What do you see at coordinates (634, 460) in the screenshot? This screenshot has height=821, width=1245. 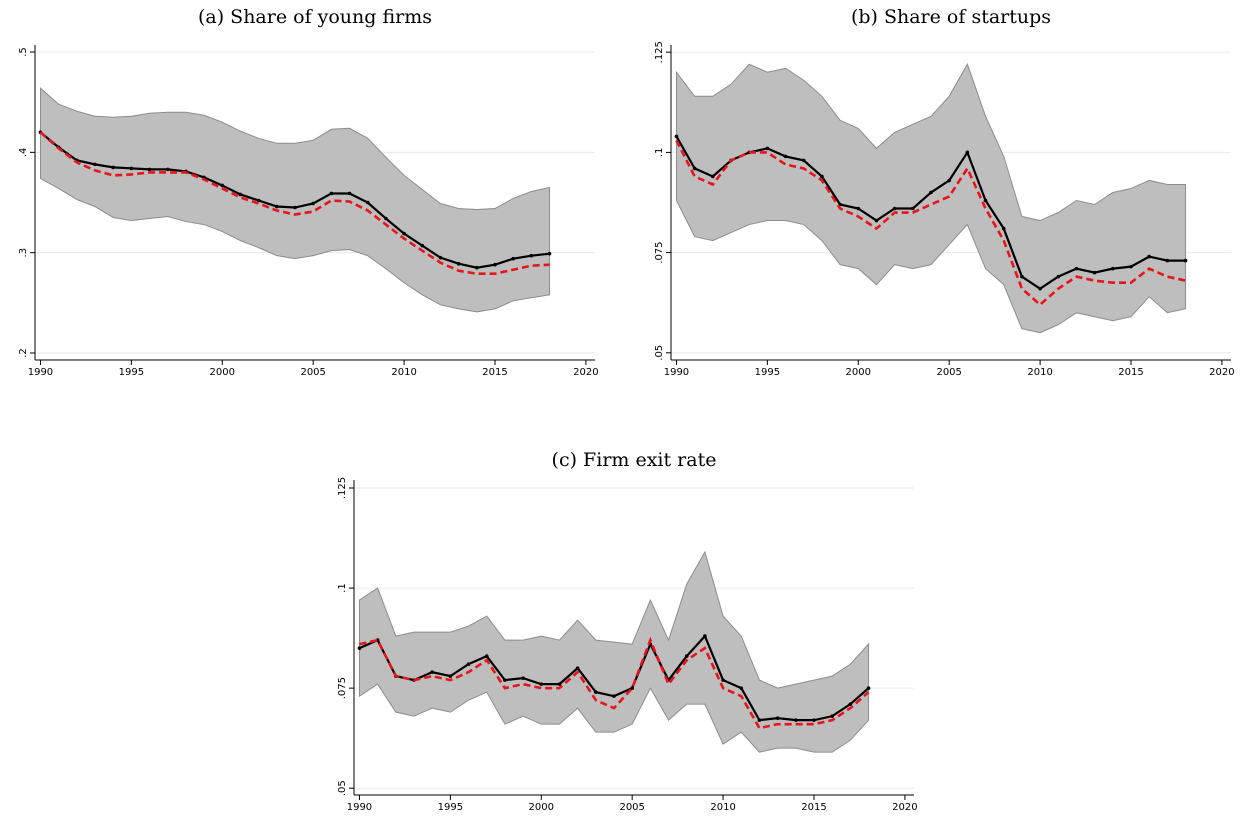 I see `panel-title: (c) Firm exit rate` at bounding box center [634, 460].